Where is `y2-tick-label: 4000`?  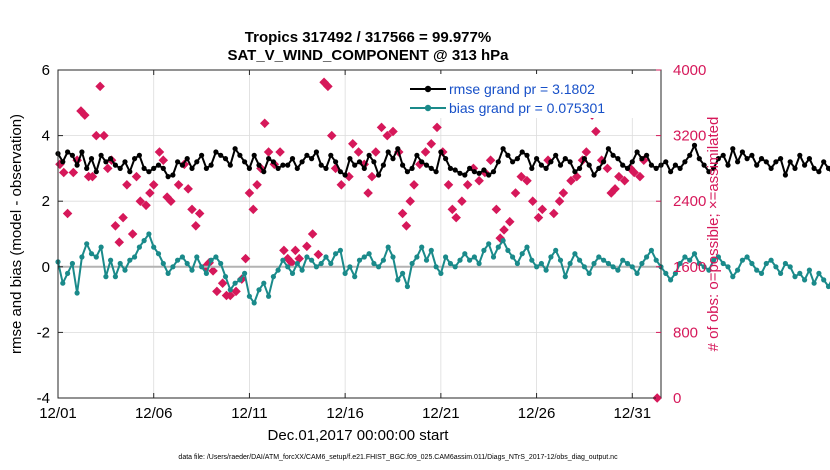 y2-tick-label: 4000 is located at coordinates (689, 70).